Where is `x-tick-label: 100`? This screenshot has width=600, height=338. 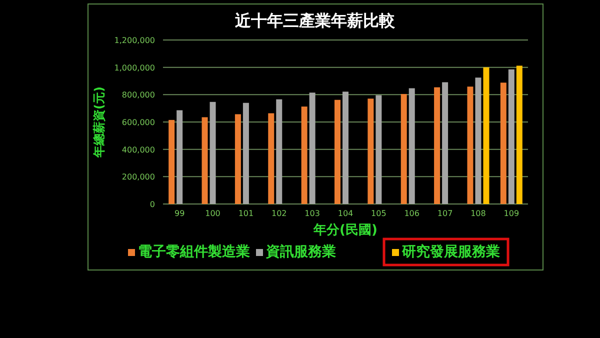
x-tick-label: 100 is located at coordinates (212, 213).